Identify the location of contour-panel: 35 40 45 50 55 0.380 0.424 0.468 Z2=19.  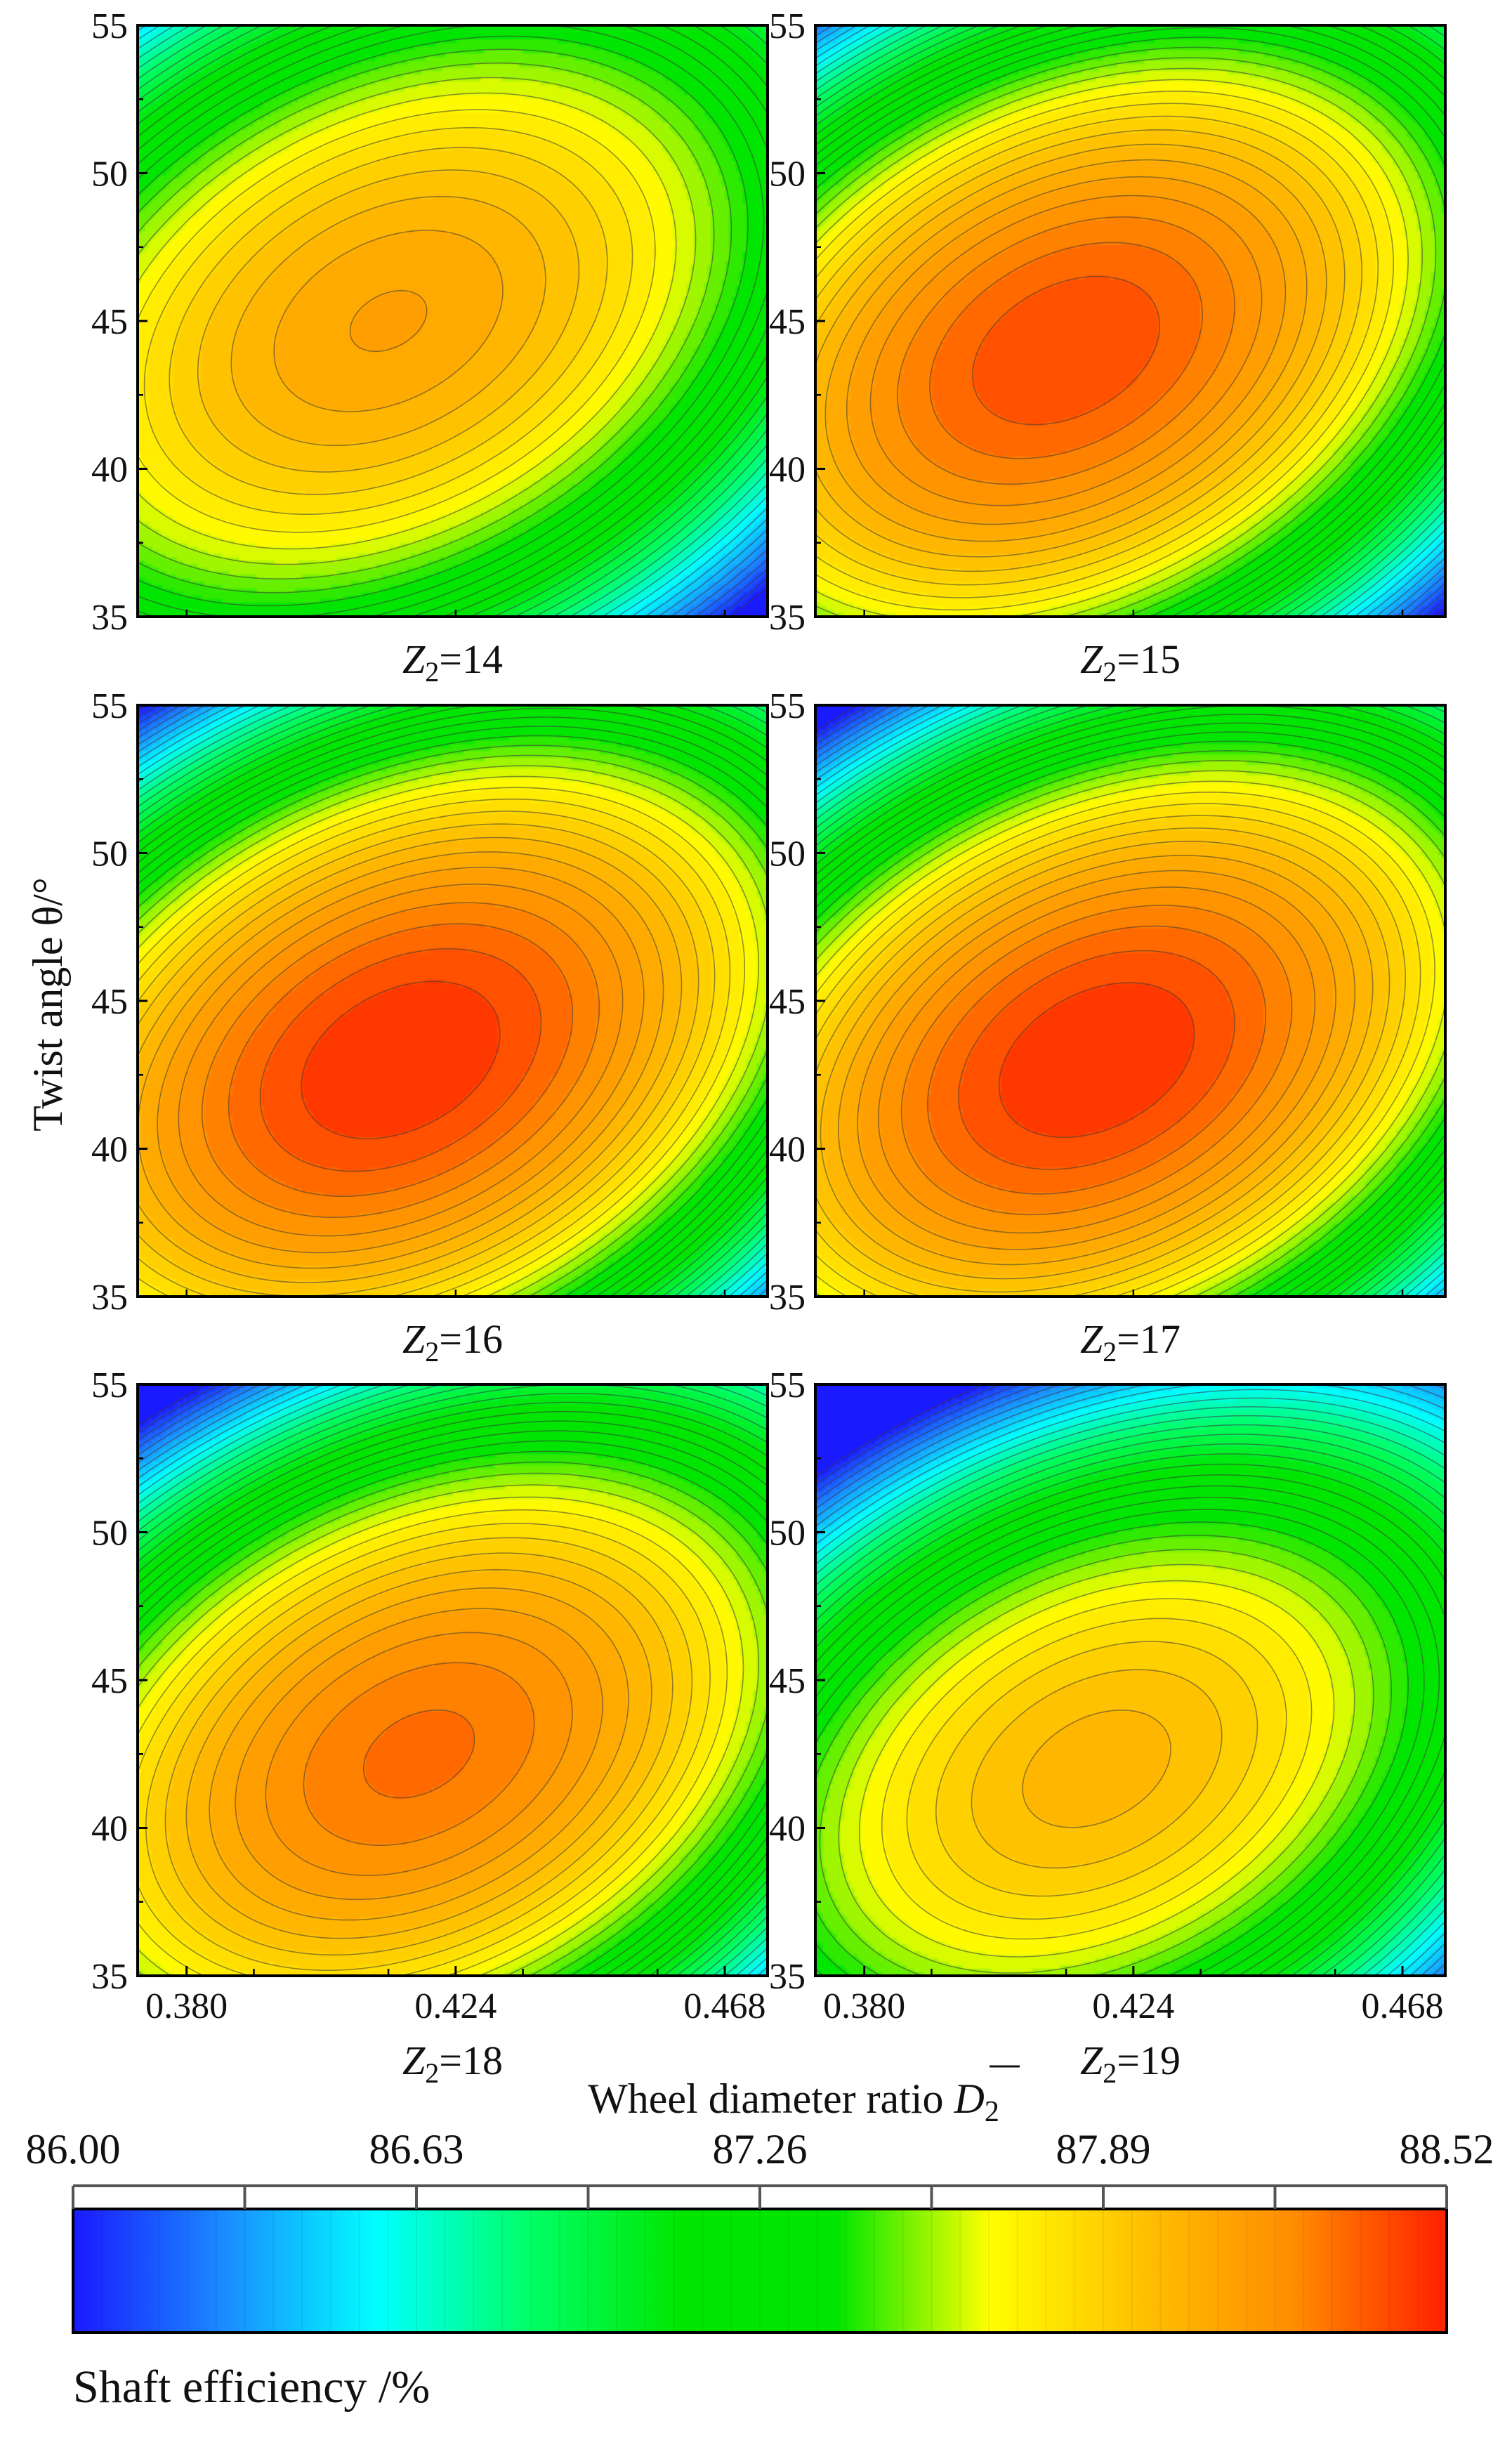
(1108, 1727).